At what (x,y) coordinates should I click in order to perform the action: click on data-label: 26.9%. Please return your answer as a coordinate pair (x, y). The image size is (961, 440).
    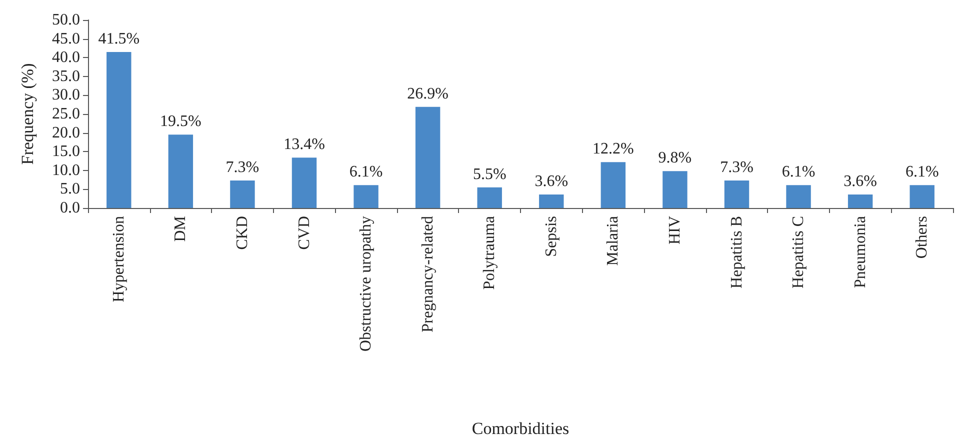
    Looking at the image, I should click on (427, 93).